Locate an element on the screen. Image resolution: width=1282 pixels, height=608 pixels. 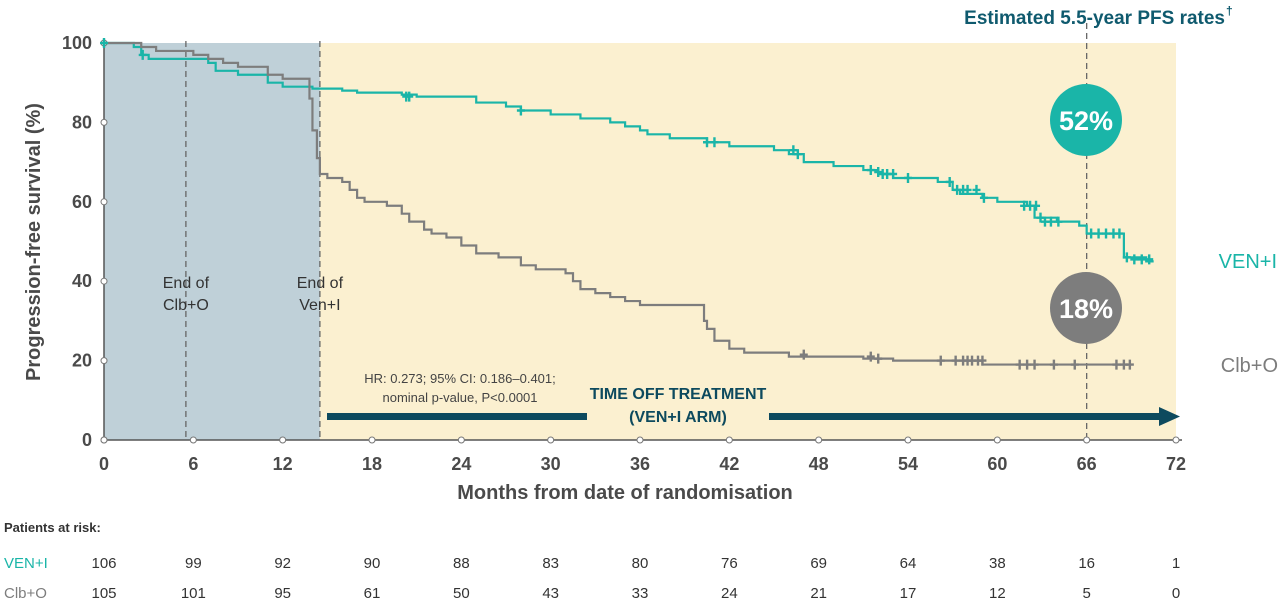
at-risk-value: 80 is located at coordinates (640, 563).